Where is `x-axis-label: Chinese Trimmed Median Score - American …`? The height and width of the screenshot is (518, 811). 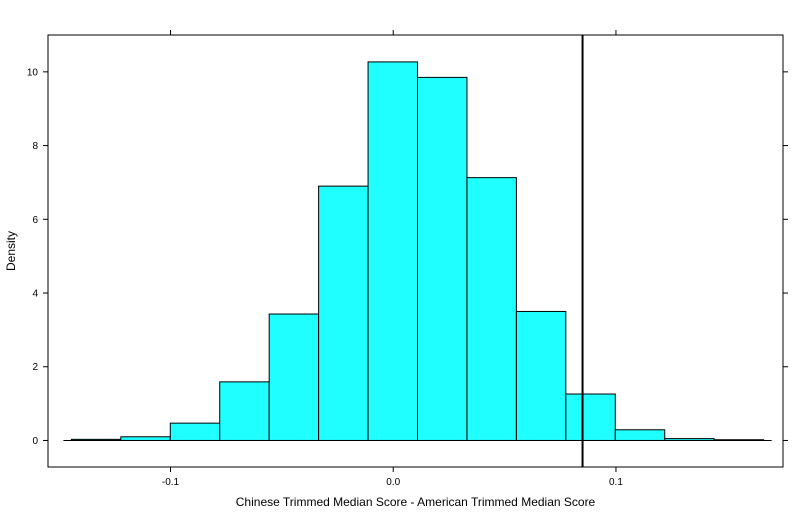 x-axis-label: Chinese Trimmed Median Score - American … is located at coordinates (416, 502).